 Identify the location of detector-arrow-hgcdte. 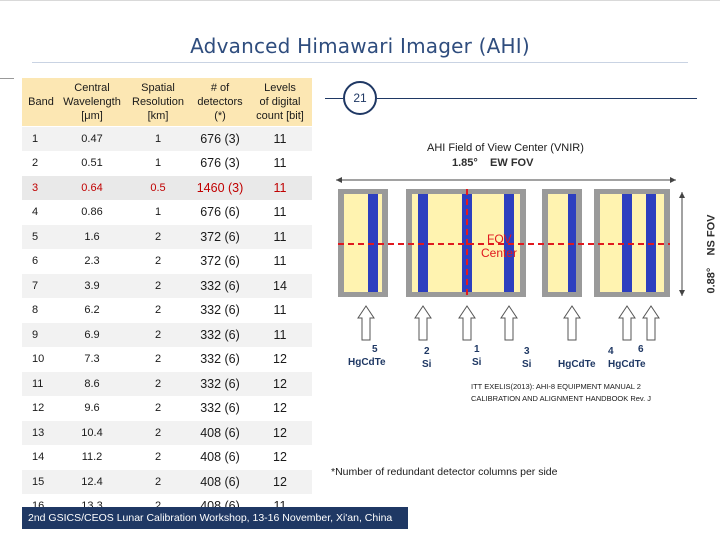
(572, 323).